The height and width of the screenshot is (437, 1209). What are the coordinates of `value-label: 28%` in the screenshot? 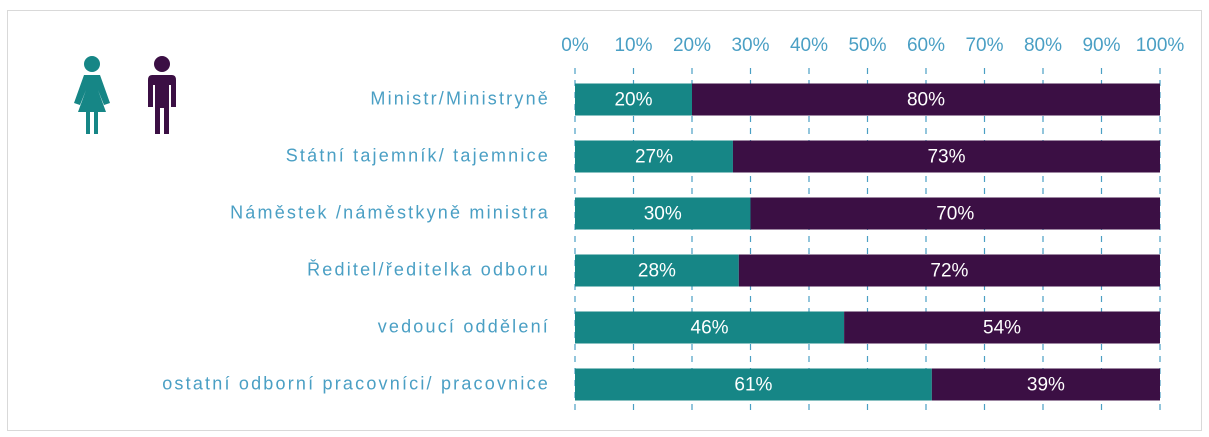 It's located at (657, 271).